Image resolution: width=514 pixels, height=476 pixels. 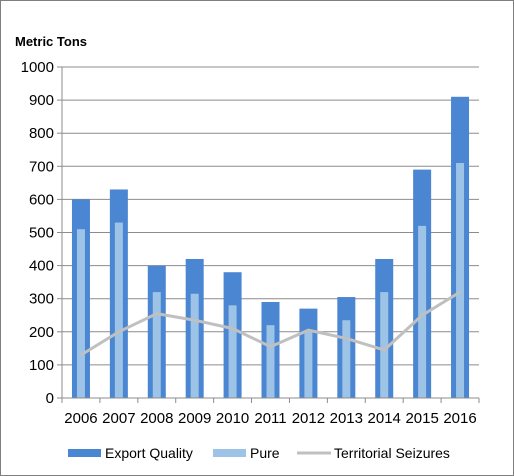 I want to click on legend-label: Pure, so click(x=265, y=453).